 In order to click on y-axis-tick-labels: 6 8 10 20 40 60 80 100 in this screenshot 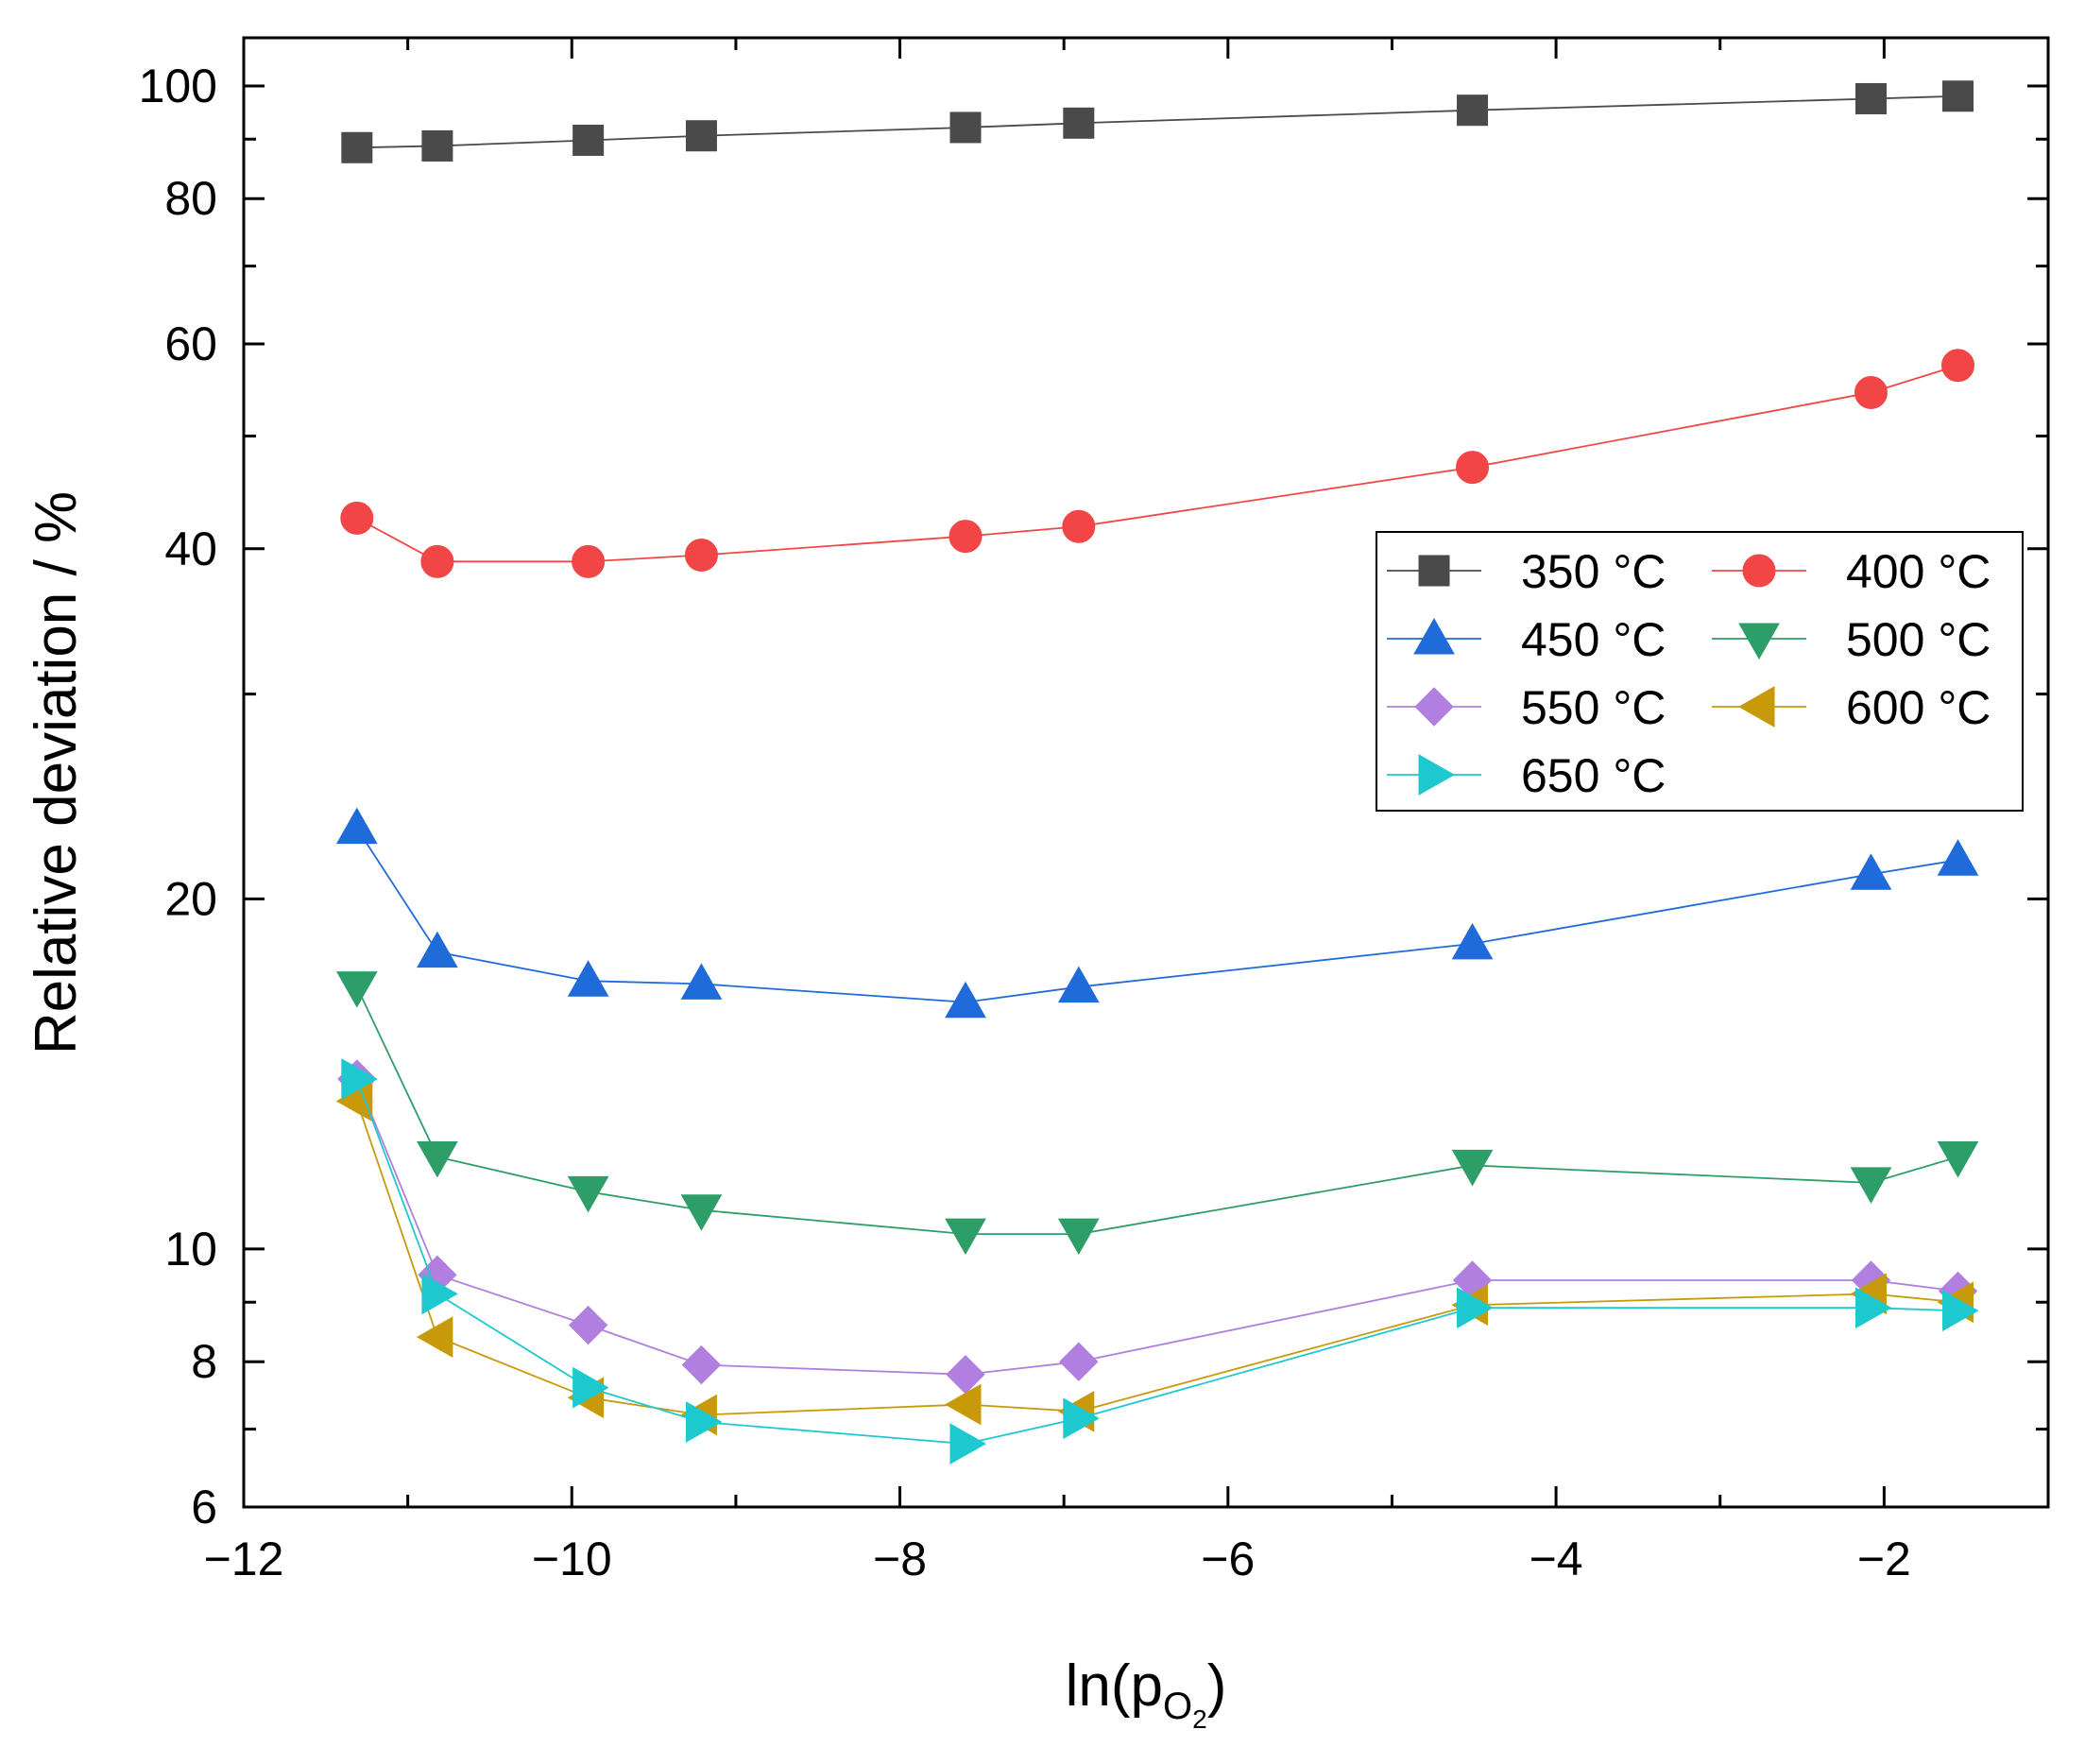, I will do `click(178, 796)`.